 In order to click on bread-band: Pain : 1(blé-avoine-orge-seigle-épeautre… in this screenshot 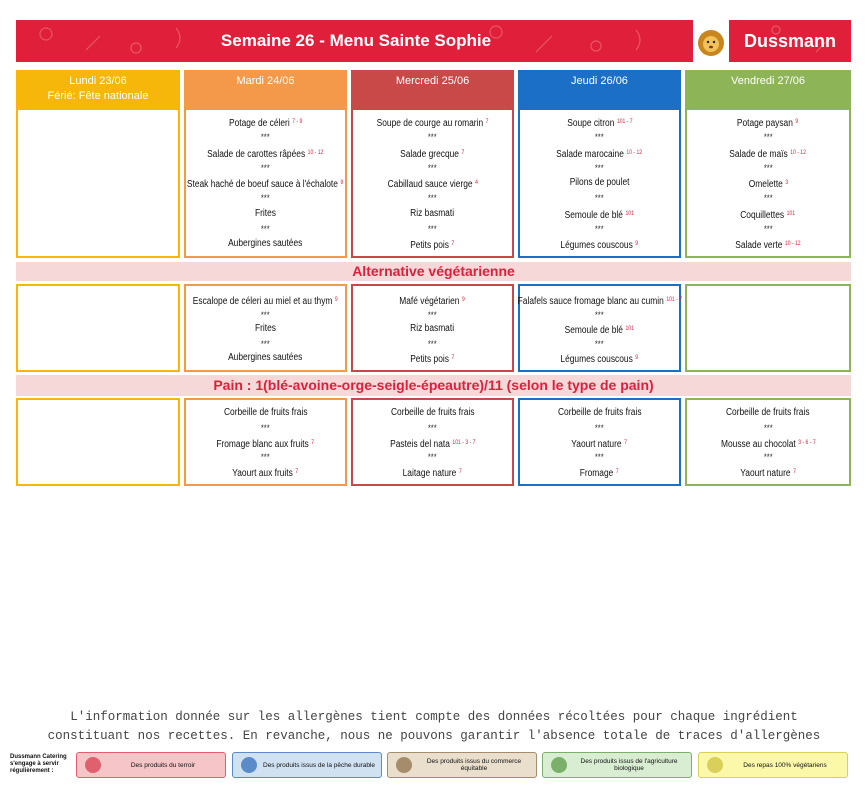, I will do `click(433, 385)`.